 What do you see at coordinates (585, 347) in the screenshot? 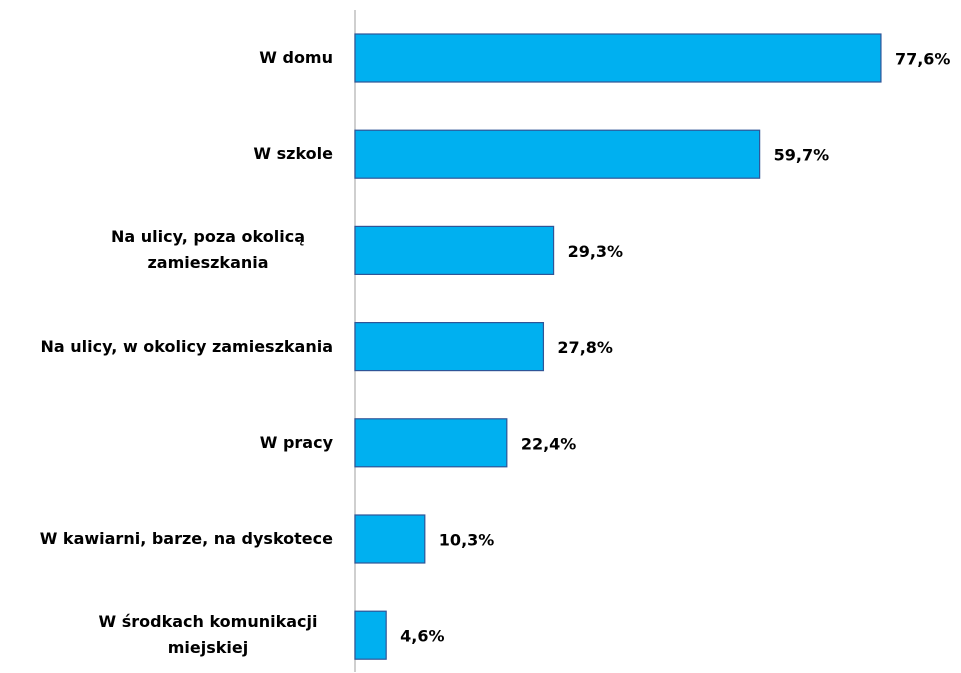
I see `value-label: 27,8%` at bounding box center [585, 347].